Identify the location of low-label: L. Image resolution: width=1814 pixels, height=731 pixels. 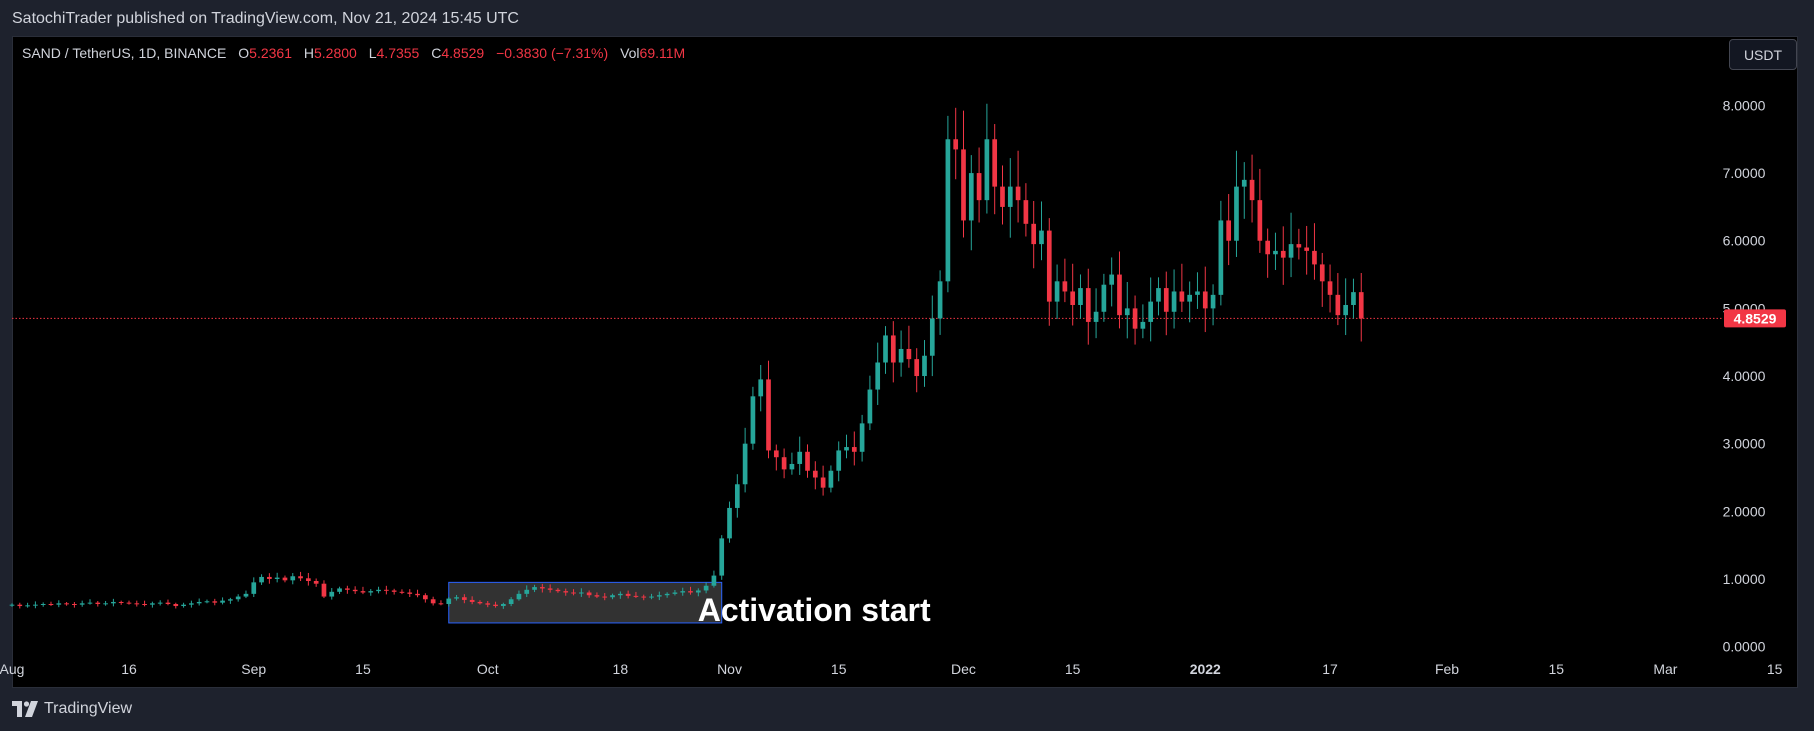
(372, 53).